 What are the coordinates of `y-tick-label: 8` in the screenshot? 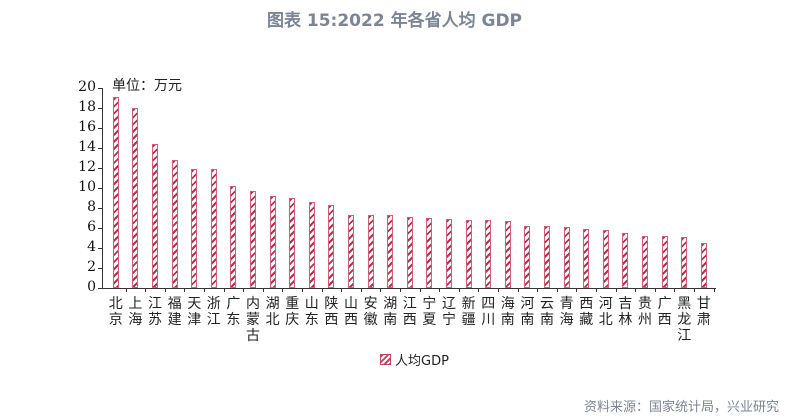 It's located at (91, 207).